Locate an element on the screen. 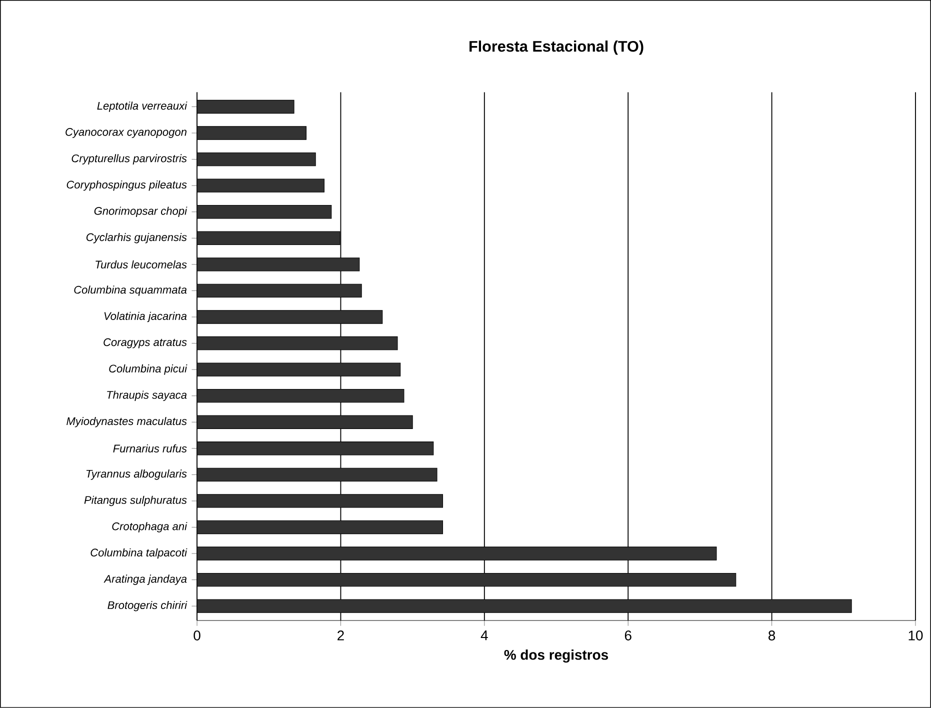  y-tick-label: Leptotila verreauxi is located at coordinates (142, 107).